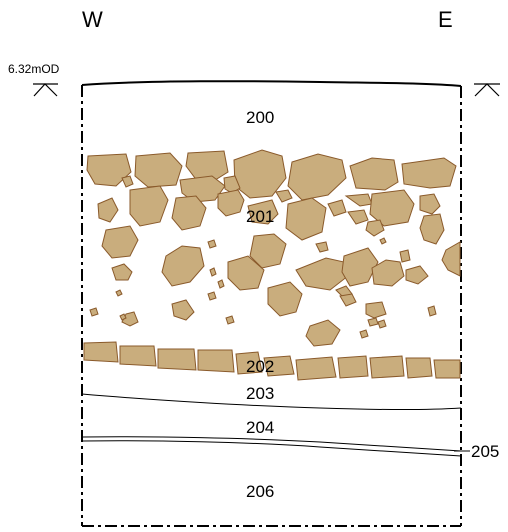 Image resolution: width=508 pixels, height=532 pixels. I want to click on datum-marker-right, so click(487, 90).